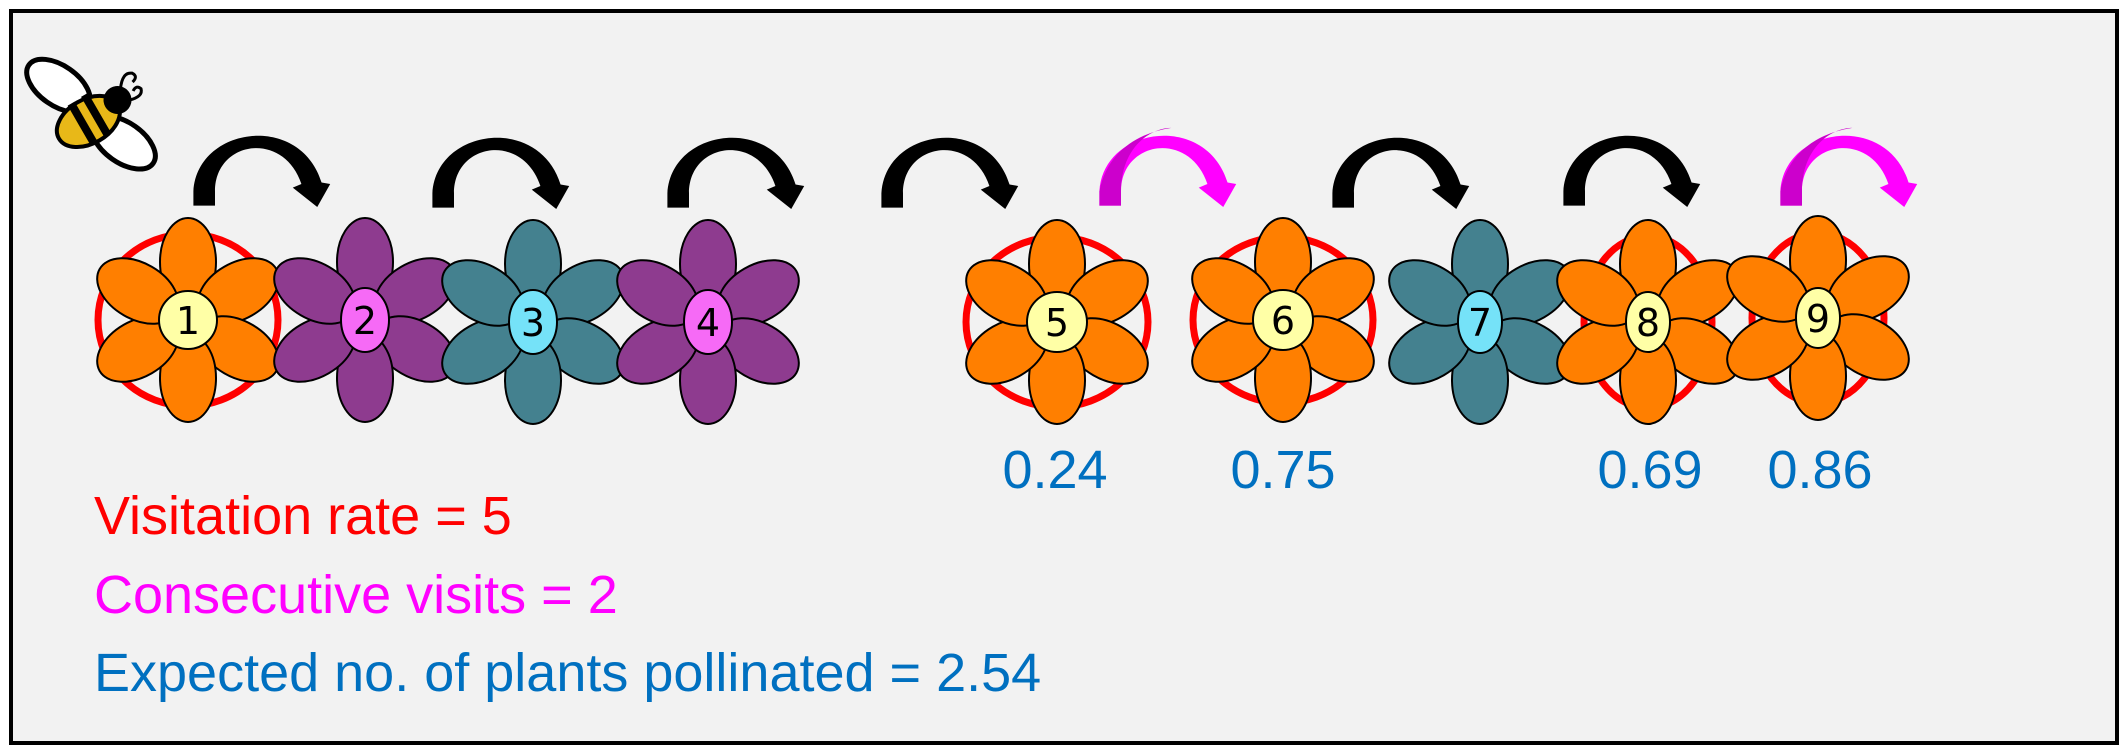 This screenshot has height=750, width=2128. I want to click on flower-number: 1, so click(188, 321).